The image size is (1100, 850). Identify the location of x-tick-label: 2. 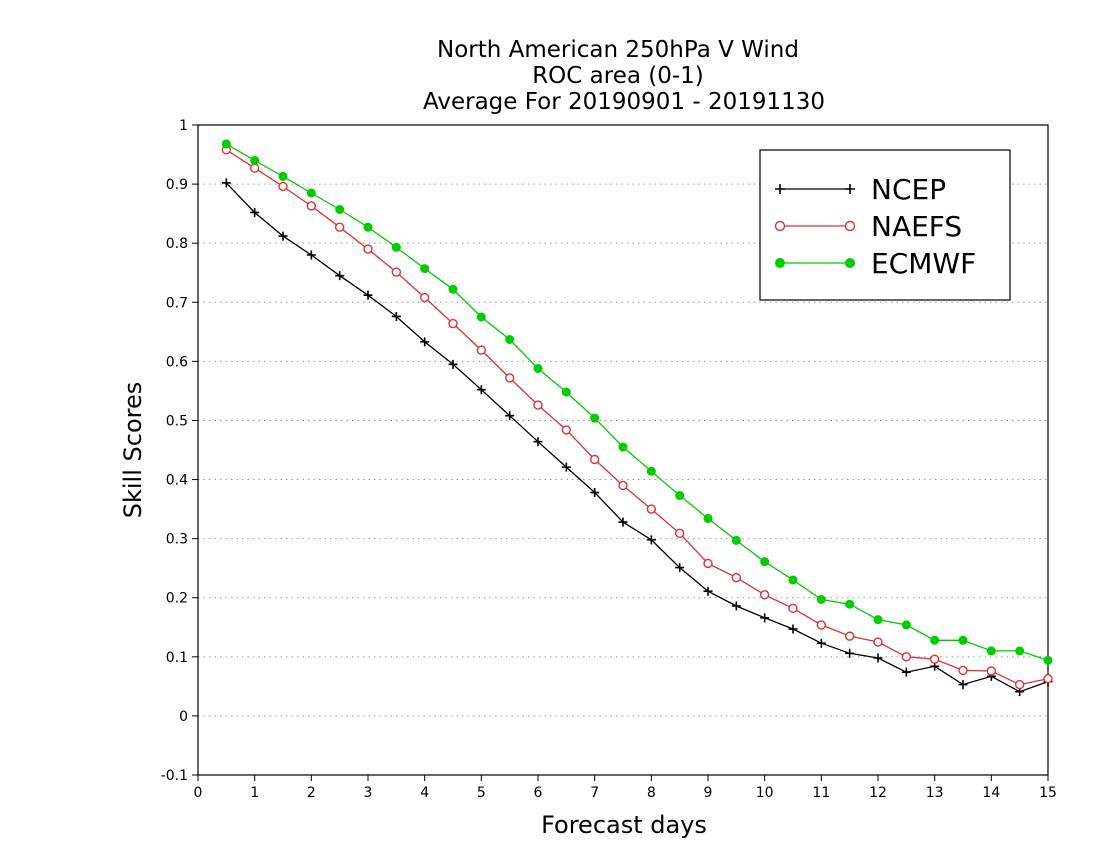
(311, 793).